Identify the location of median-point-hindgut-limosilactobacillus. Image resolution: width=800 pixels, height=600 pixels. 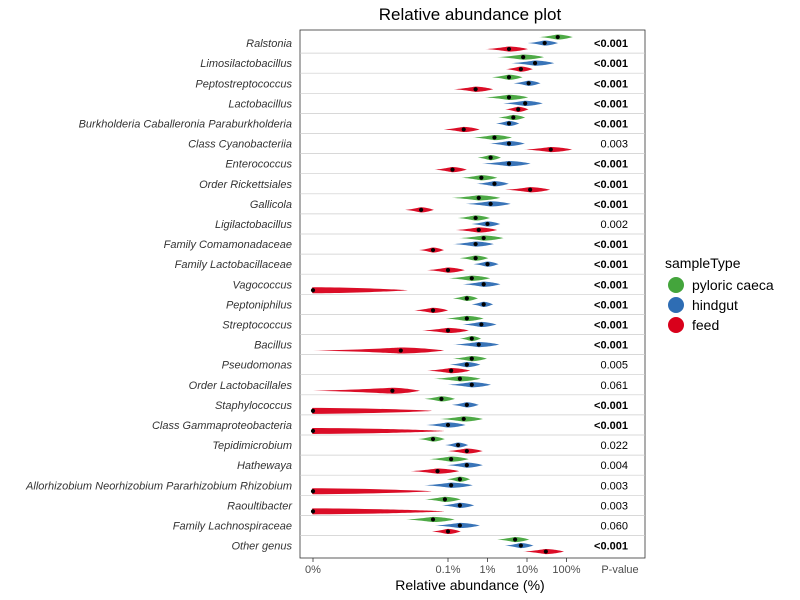
(535, 63).